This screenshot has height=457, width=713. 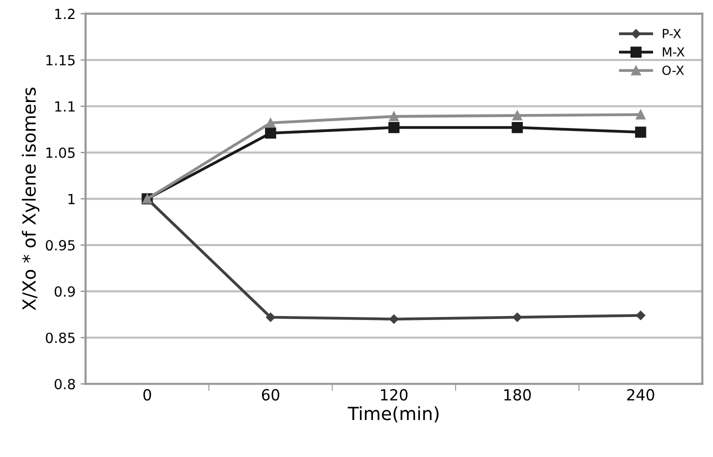 What do you see at coordinates (60, 245) in the screenshot?
I see `y-tick-label: 0.95` at bounding box center [60, 245].